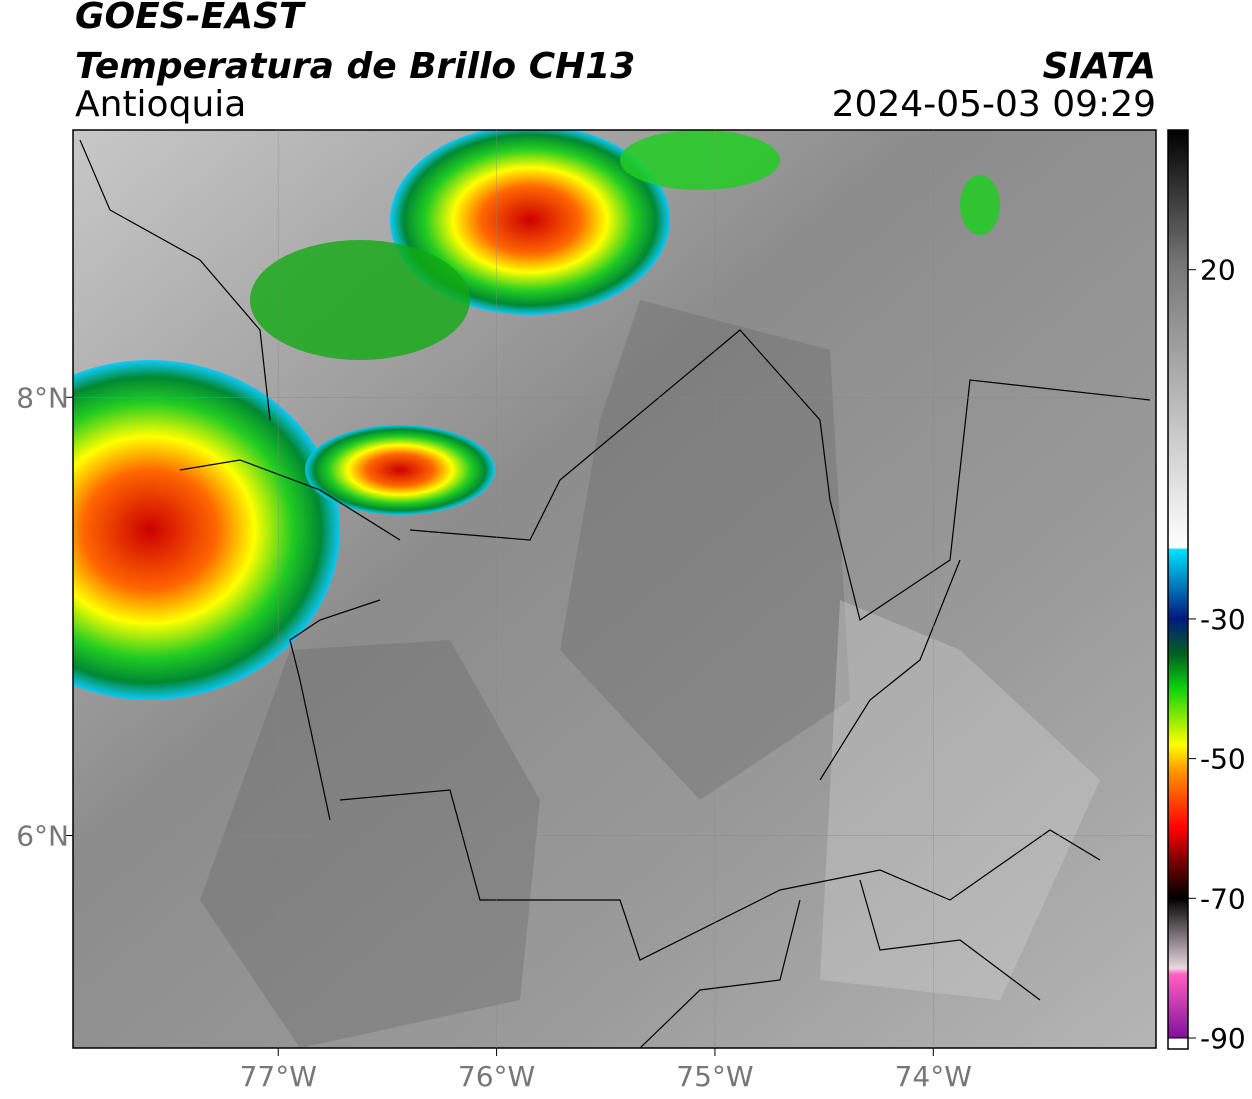 This screenshot has height=1099, width=1252. I want to click on colorbar-tick-label: -30, so click(1223, 619).